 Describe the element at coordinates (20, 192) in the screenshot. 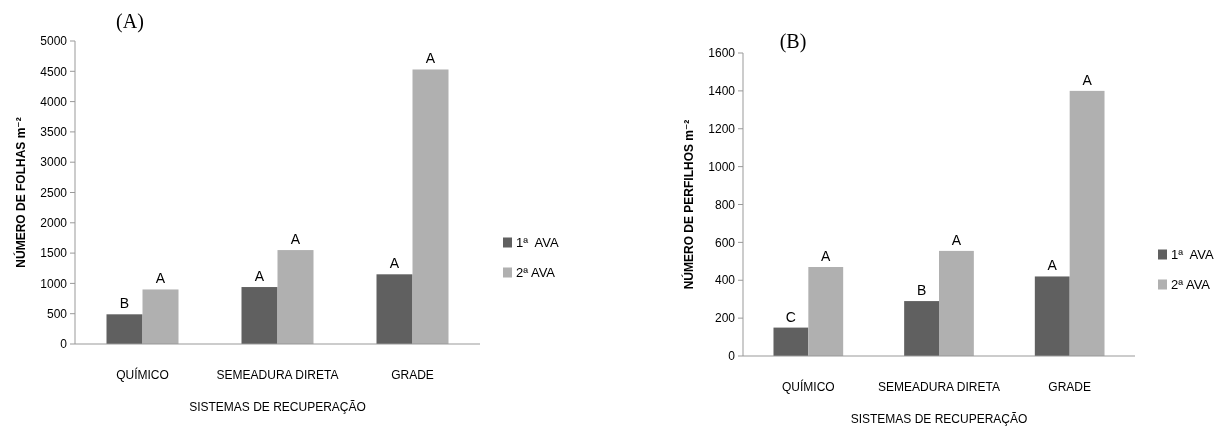

I see `y-axis-title: NÚMERO DE FOLHAS m⁻²` at that location.